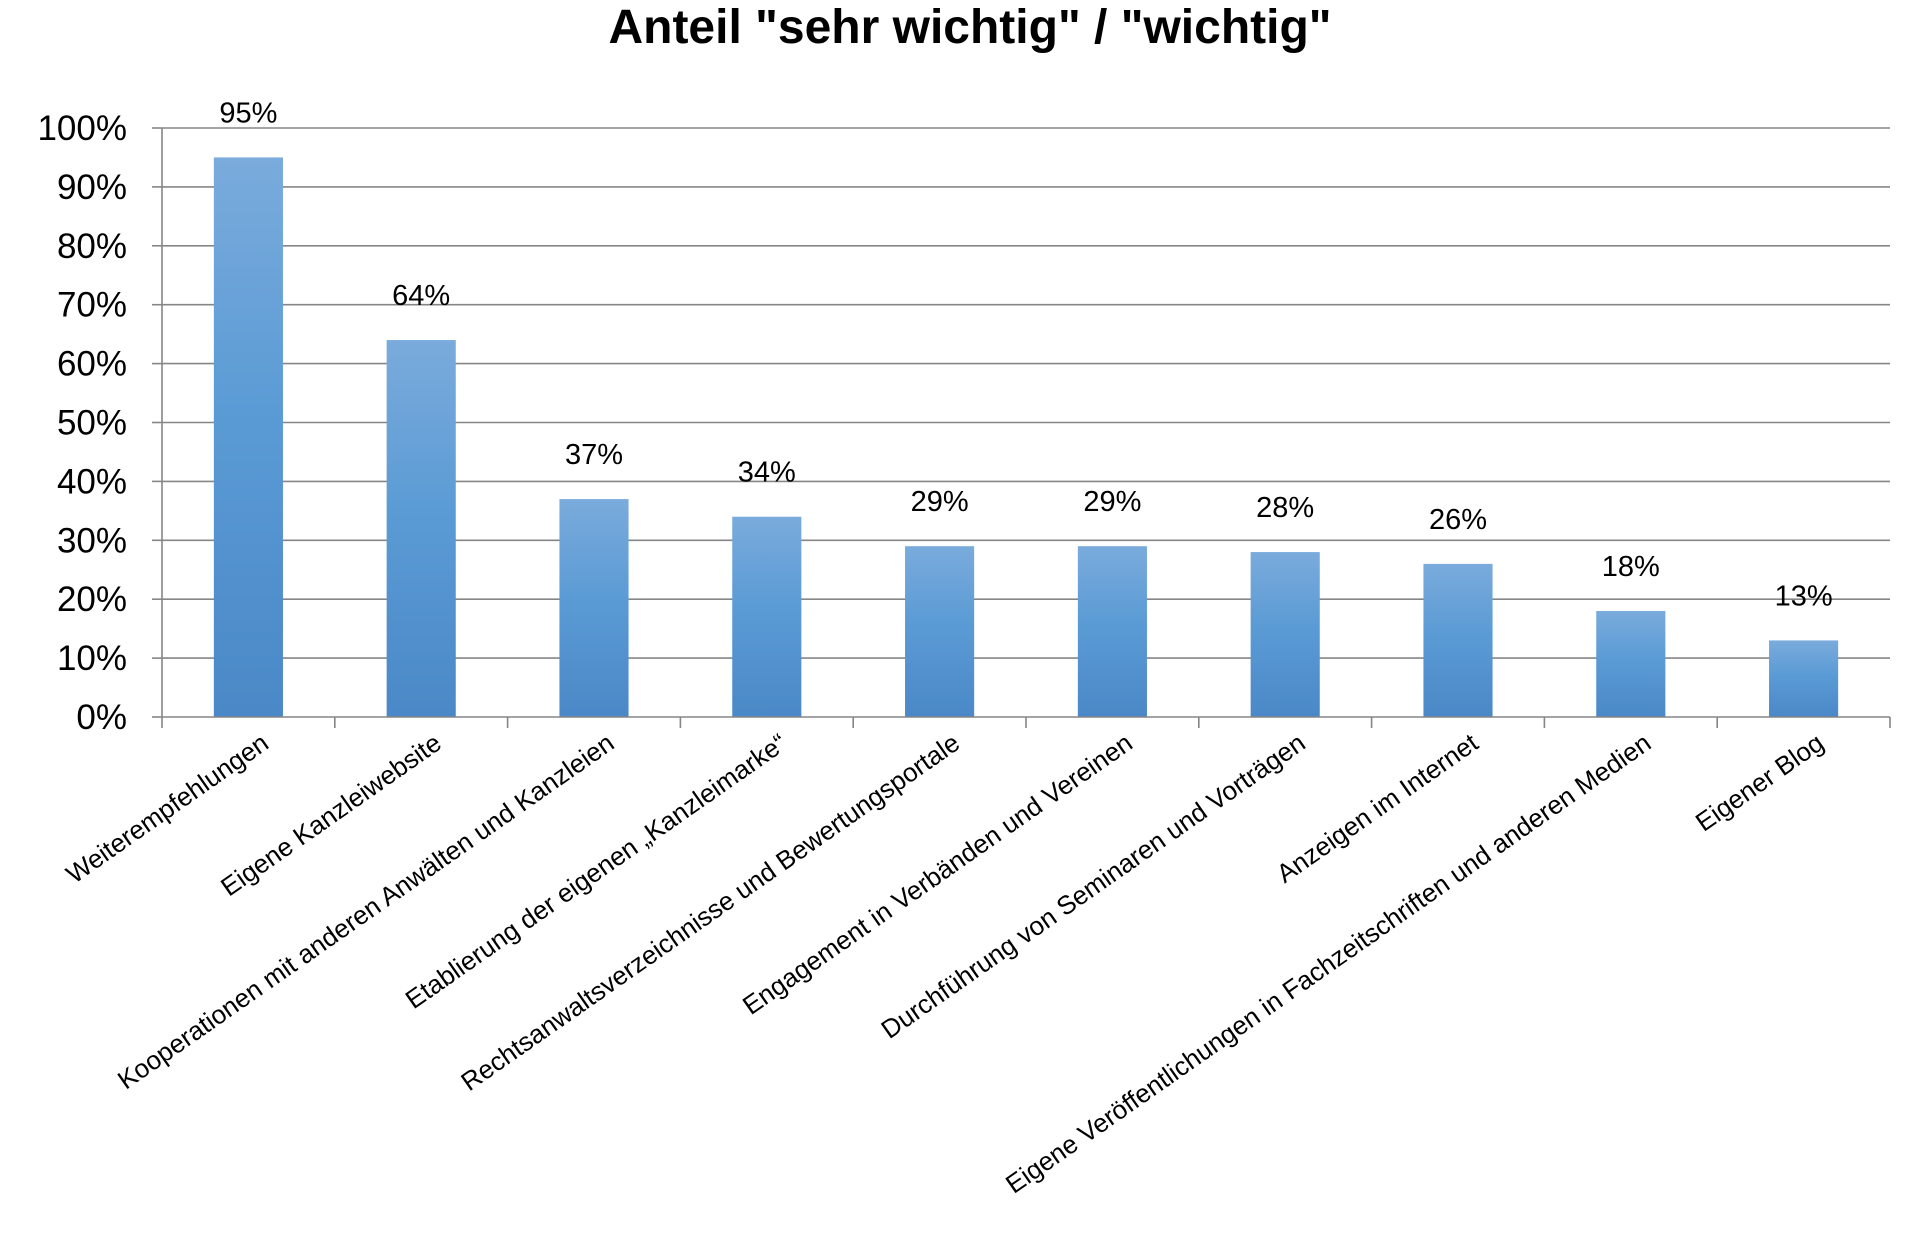  I want to click on x-tick-label: Eigener Blog, so click(1759, 782).